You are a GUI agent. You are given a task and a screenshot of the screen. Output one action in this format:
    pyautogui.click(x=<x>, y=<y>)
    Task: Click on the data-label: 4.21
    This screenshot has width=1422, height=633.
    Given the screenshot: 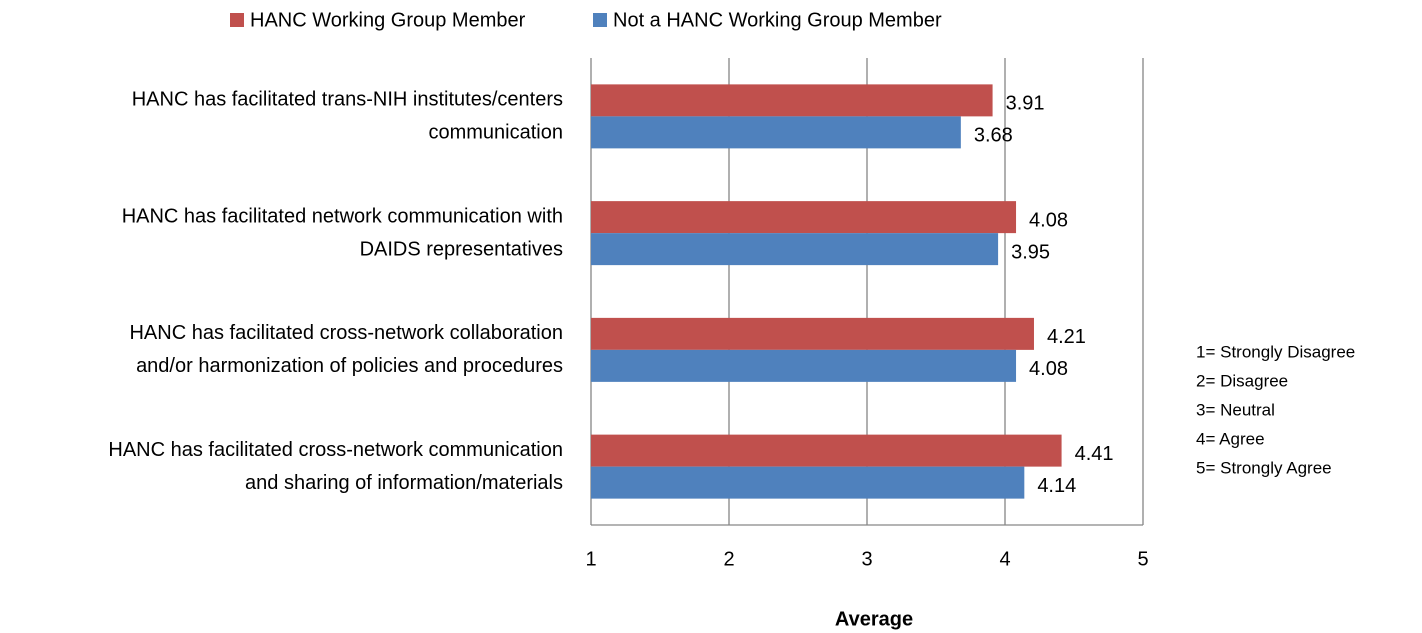 What is the action you would take?
    pyautogui.click(x=1066, y=337)
    